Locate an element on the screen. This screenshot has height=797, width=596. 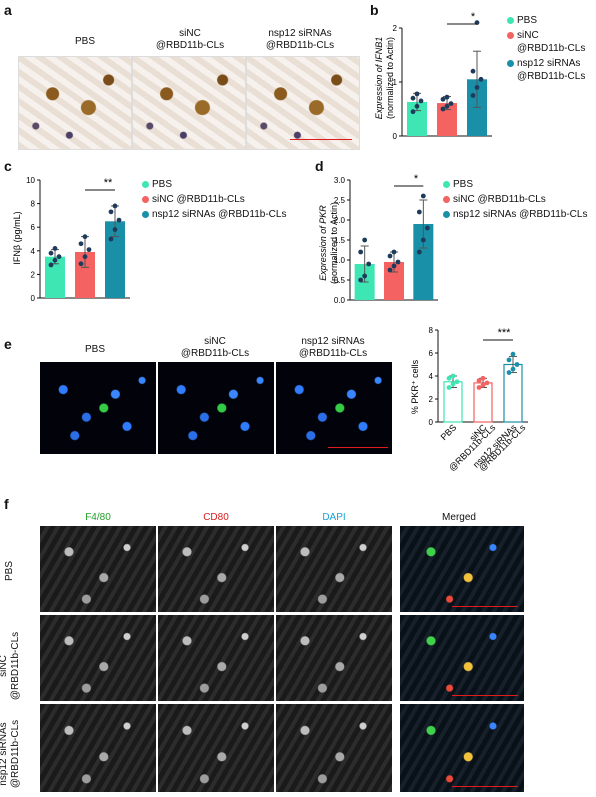
panel-f-image-pbs-merged is located at coordinates (462, 569).